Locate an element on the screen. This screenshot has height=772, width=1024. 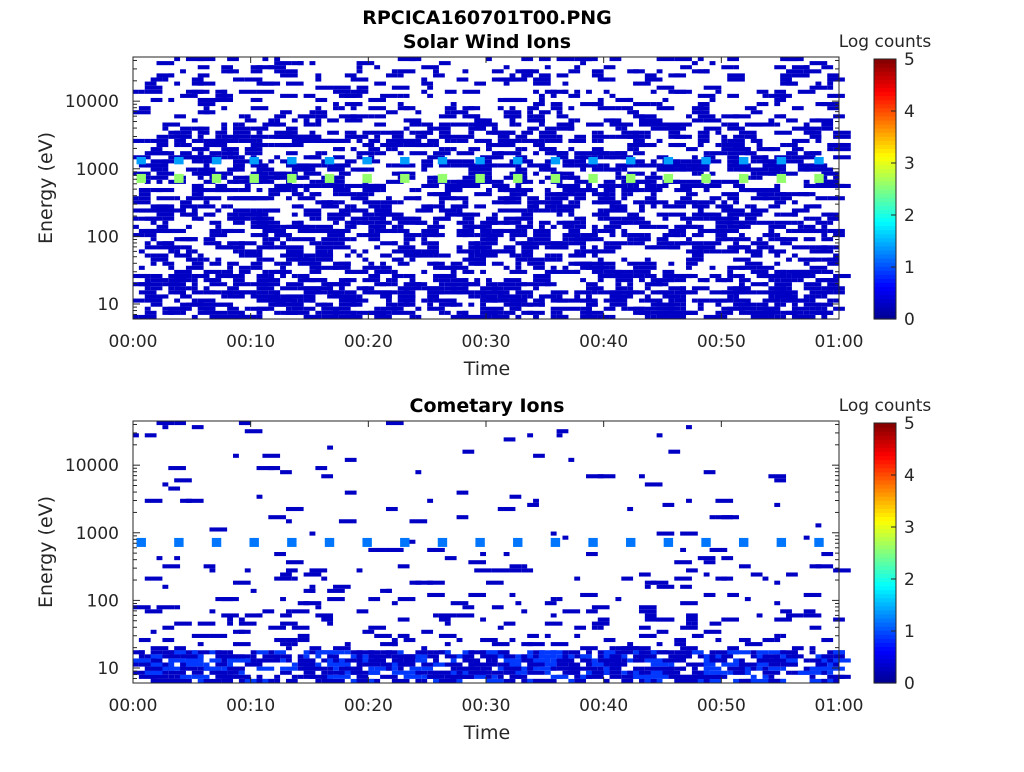
x-tick-label: 00:20 is located at coordinates (368, 706).